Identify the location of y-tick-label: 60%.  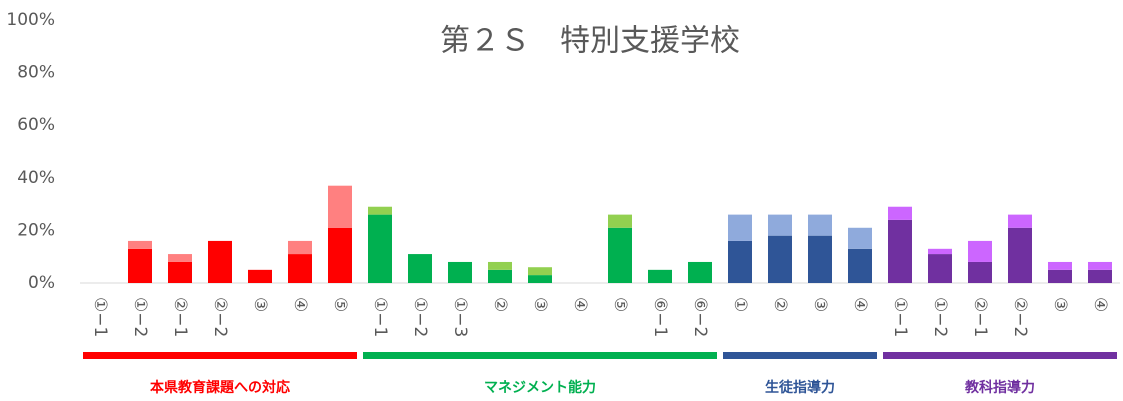
(36, 125).